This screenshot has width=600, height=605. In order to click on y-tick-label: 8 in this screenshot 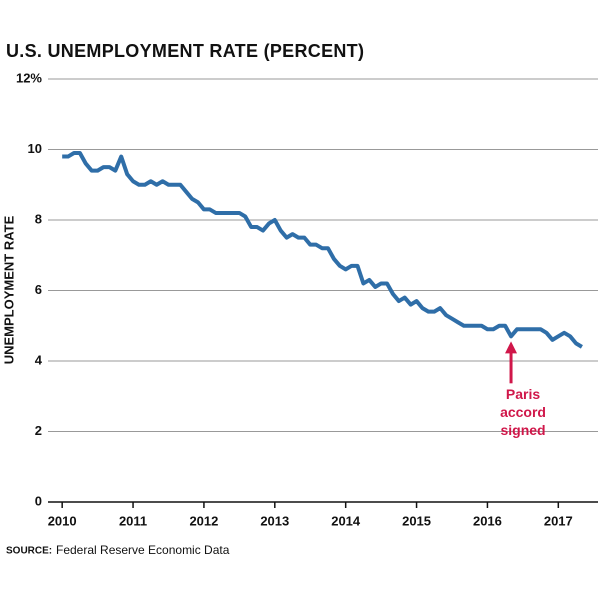, I will do `click(38, 218)`.